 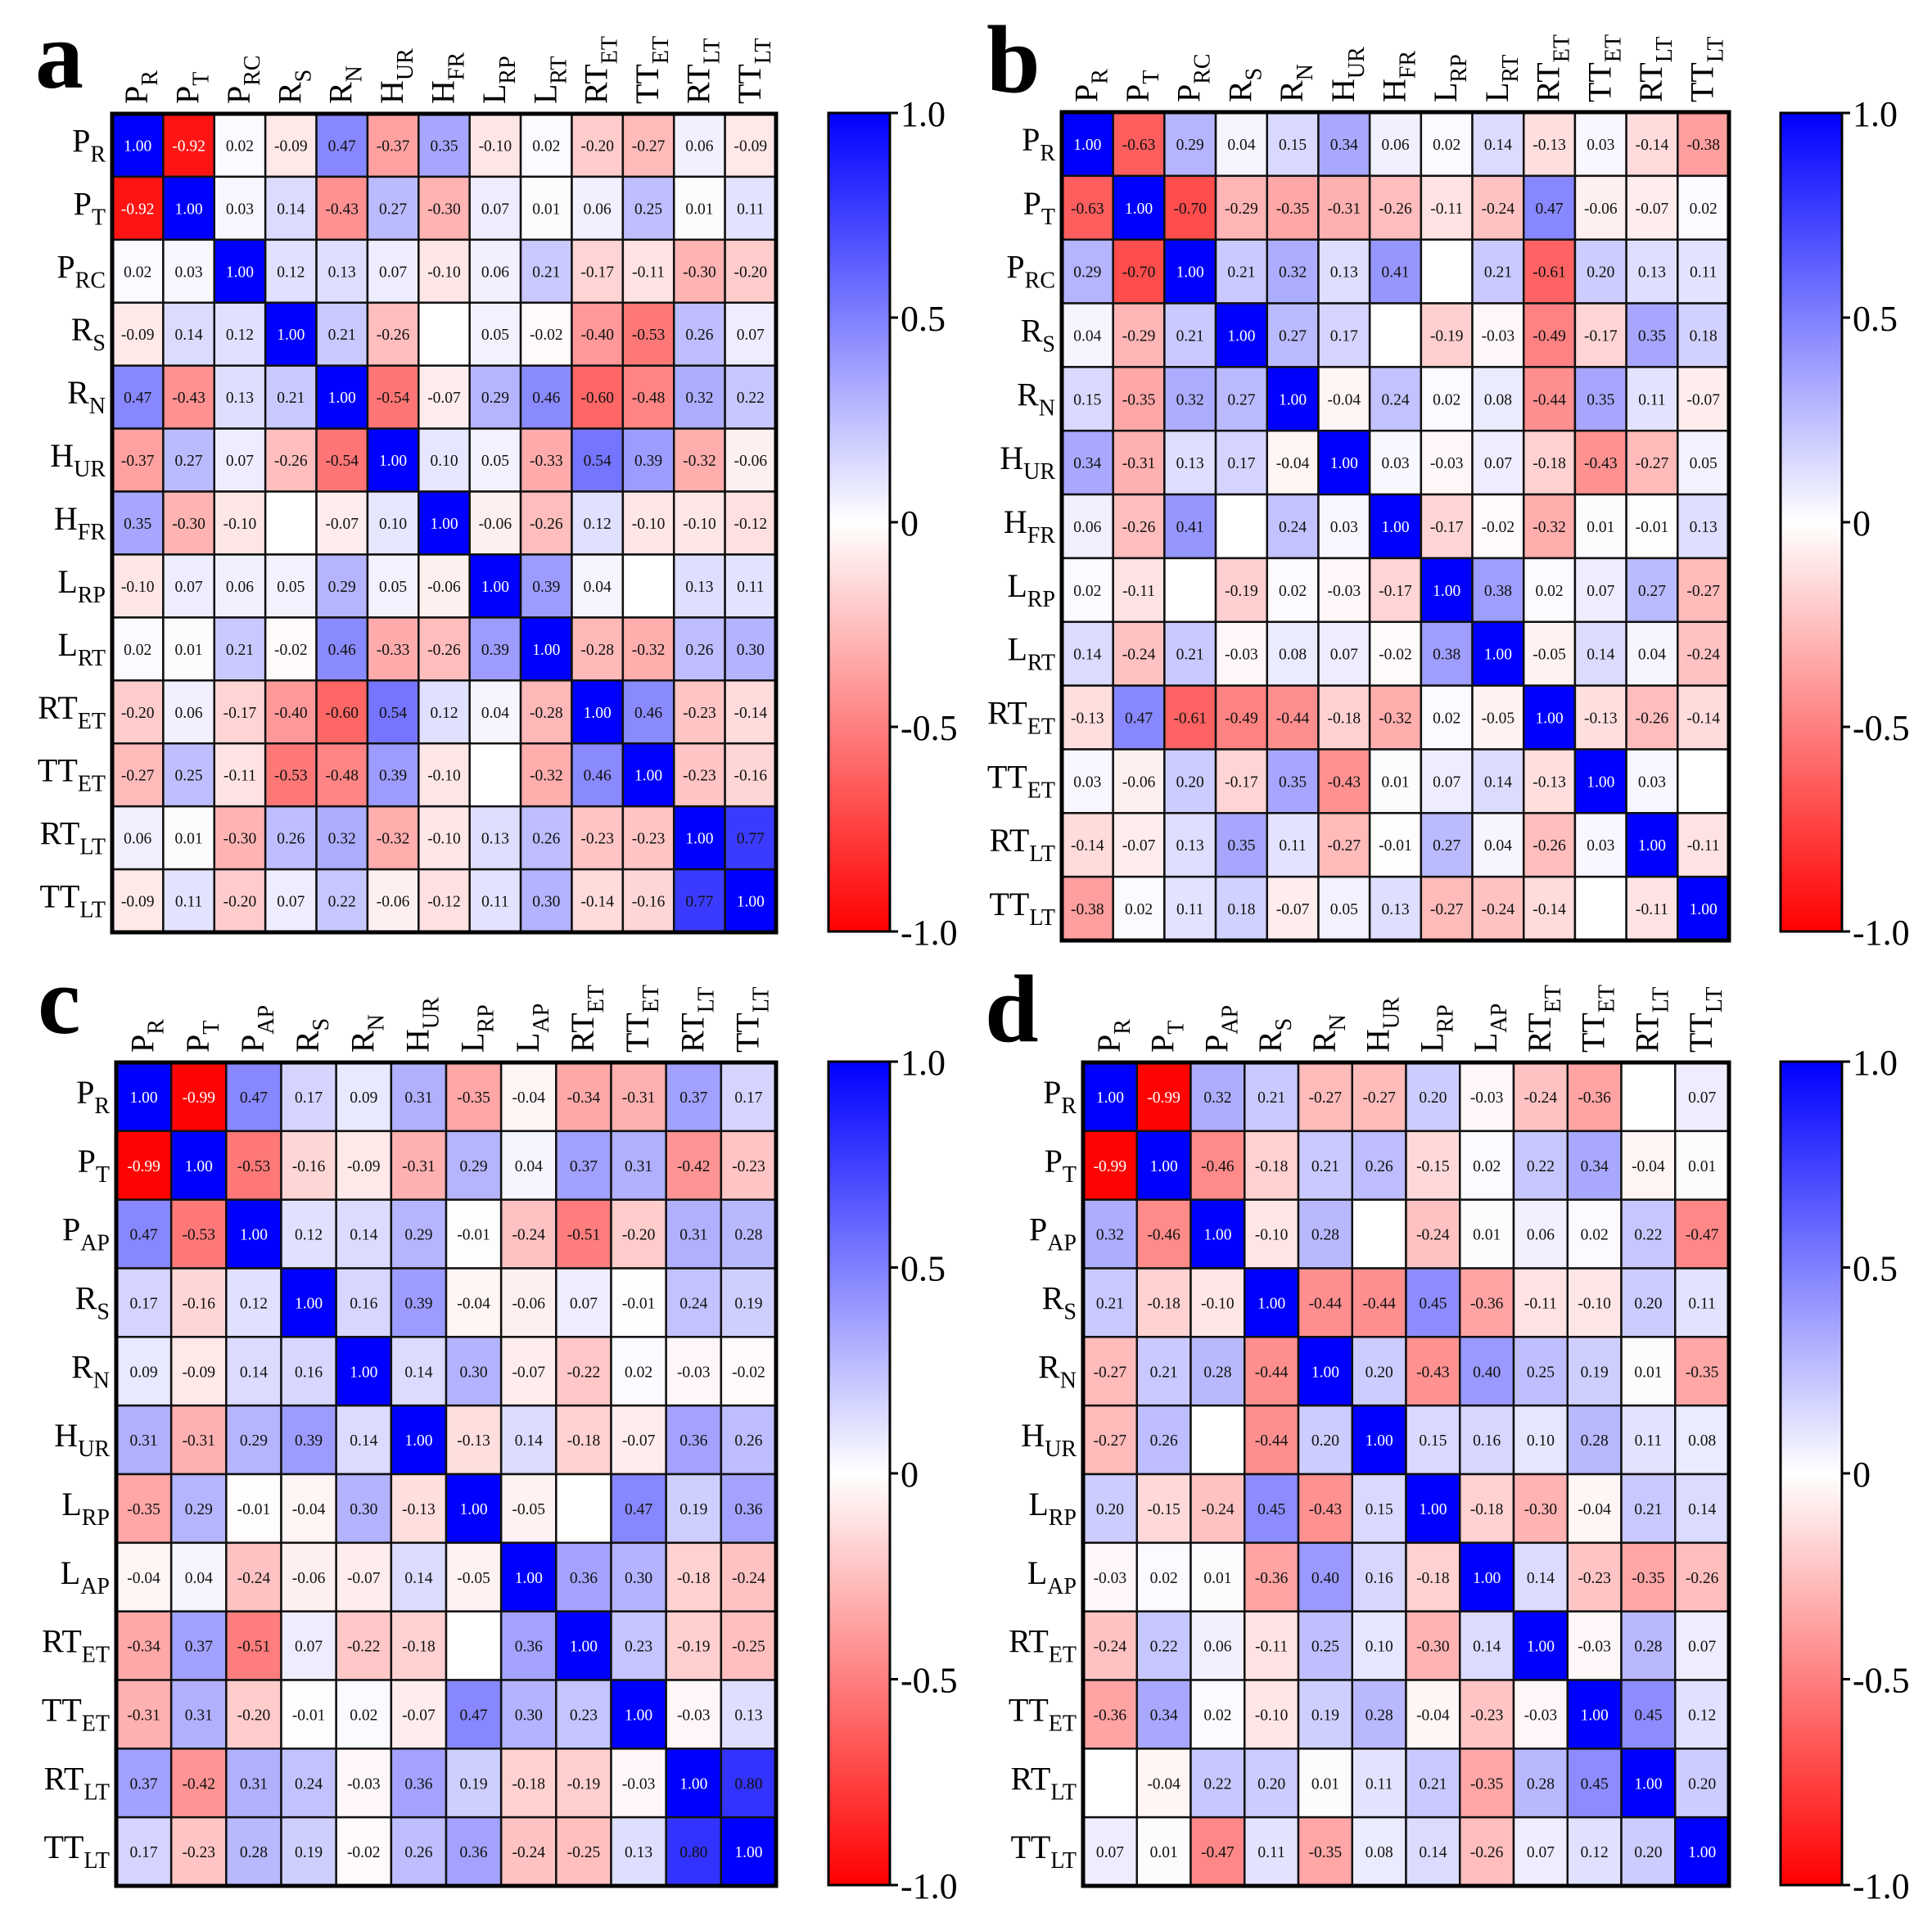 I want to click on heatmap-cell-a-r7-c10, so click(x=648, y=586).